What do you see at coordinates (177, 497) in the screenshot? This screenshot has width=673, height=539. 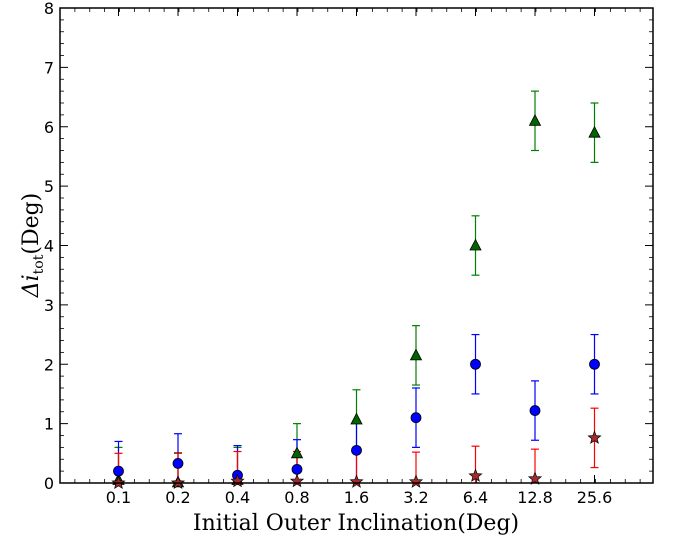 I see `x-tick-label: 0.2` at bounding box center [177, 497].